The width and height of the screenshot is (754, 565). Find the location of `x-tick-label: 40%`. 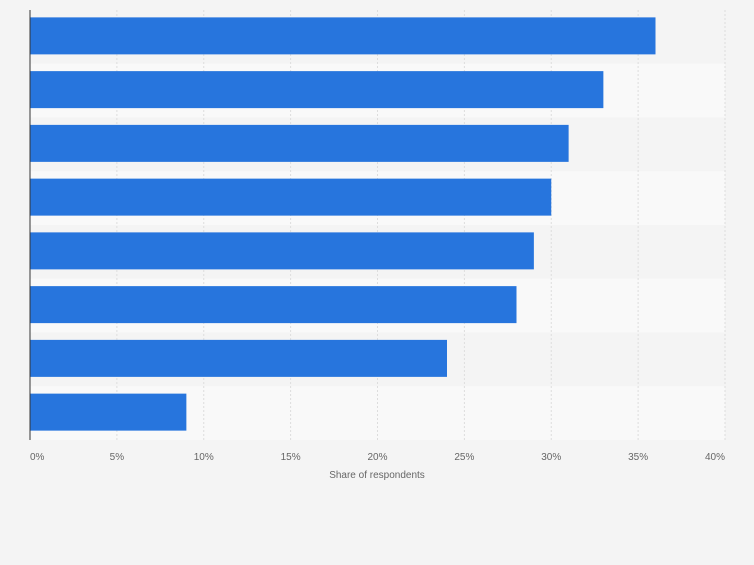

x-tick-label: 40% is located at coordinates (715, 457).